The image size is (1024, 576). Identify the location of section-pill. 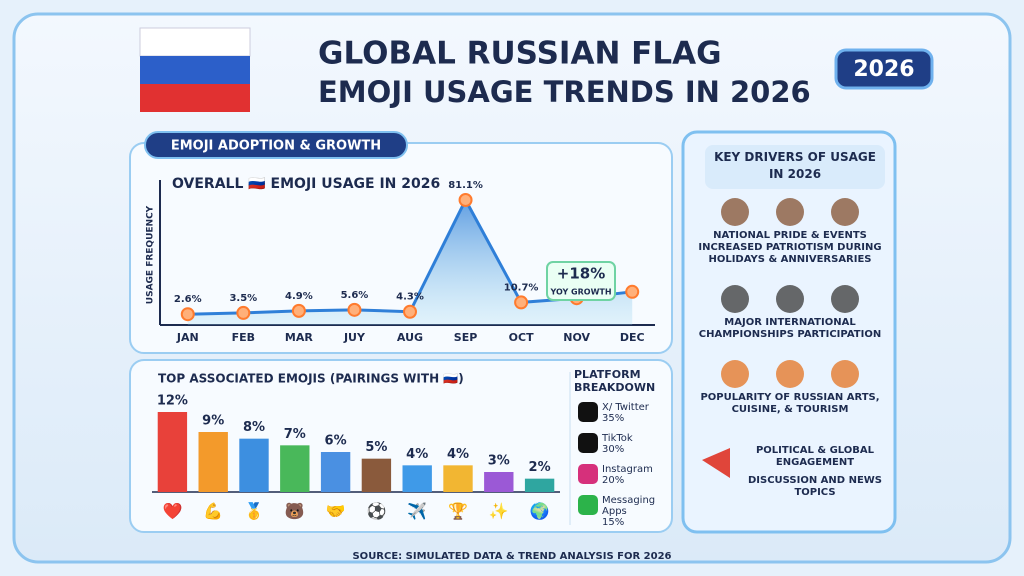
(276, 145).